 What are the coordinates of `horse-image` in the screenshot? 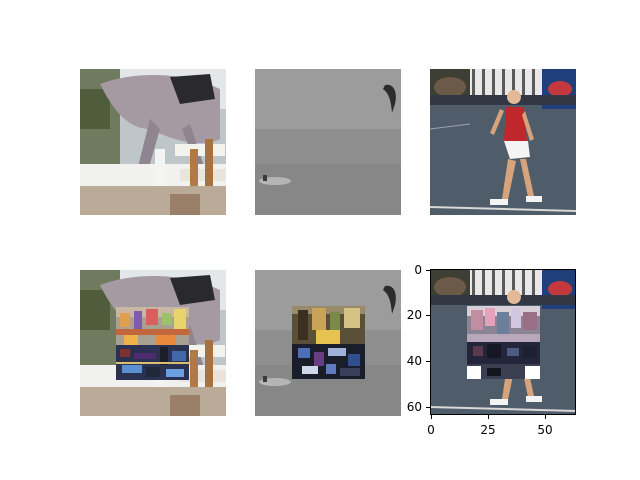 It's located at (153, 142).